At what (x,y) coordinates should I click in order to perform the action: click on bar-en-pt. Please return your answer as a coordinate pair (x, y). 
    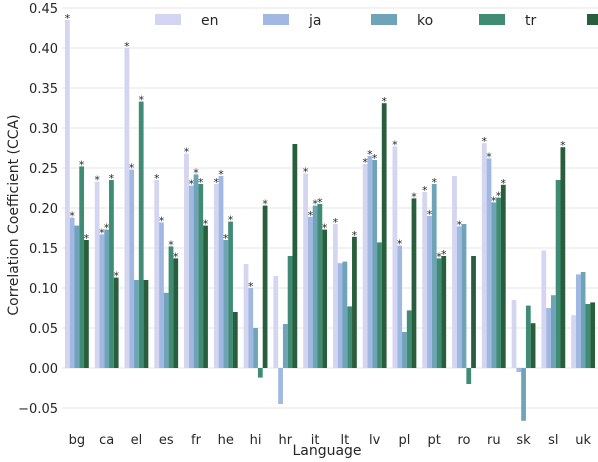
    Looking at the image, I should click on (425, 280).